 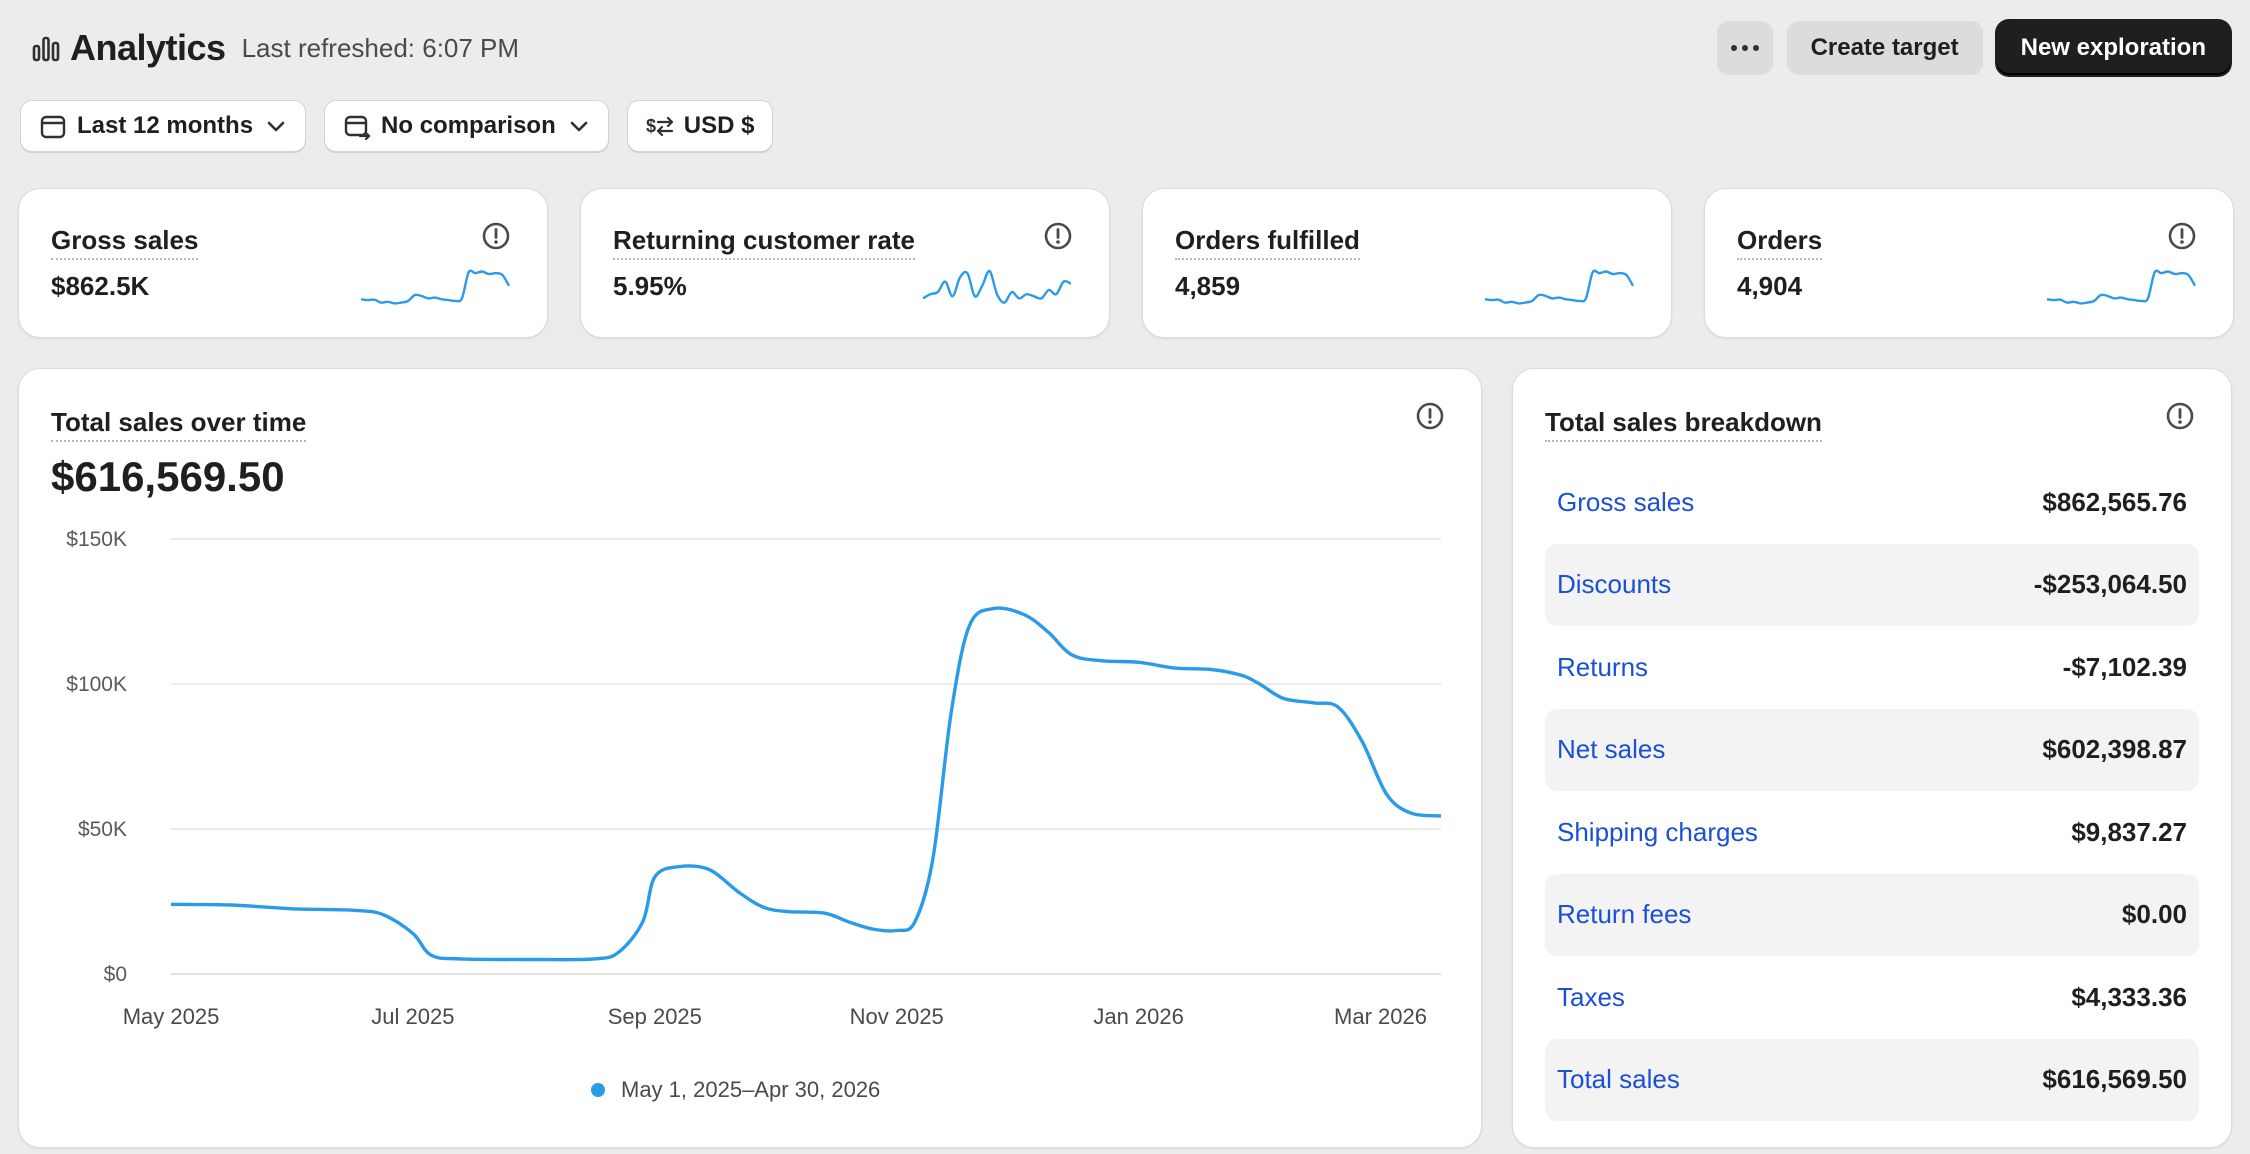 I want to click on y-tick-label: $150K, so click(x=96, y=539).